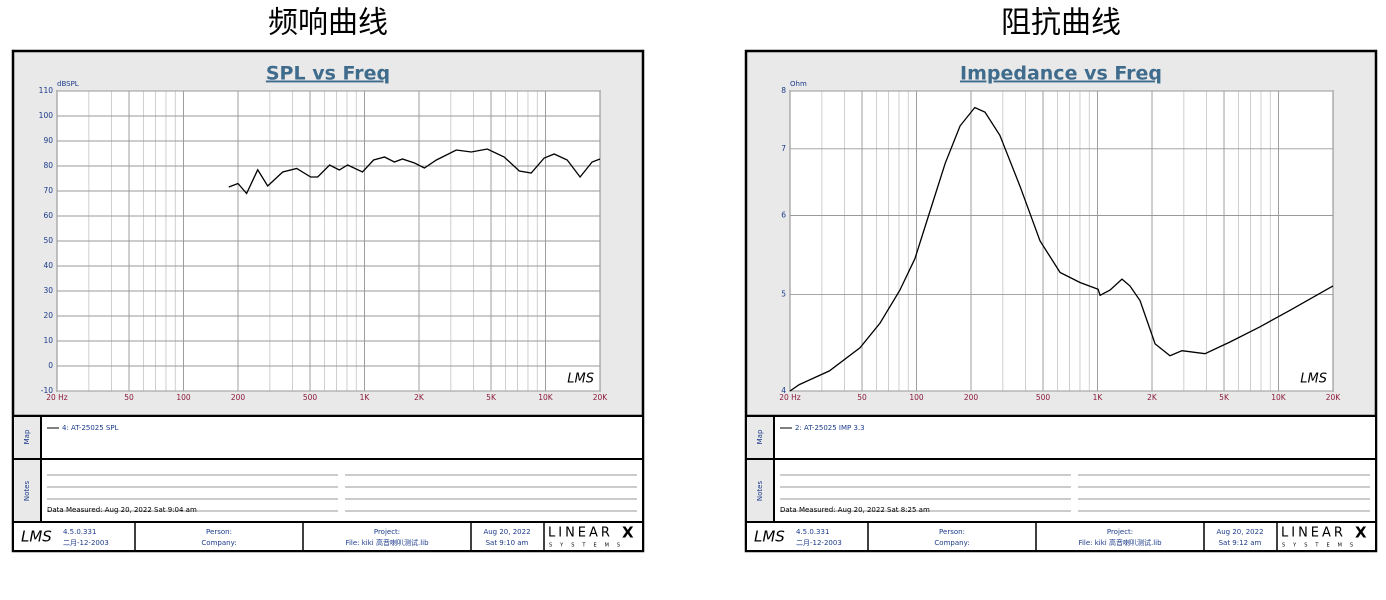 This screenshot has width=1386, height=600. Describe the element at coordinates (46, 115) in the screenshot. I see `y-tick-label: 100` at that location.